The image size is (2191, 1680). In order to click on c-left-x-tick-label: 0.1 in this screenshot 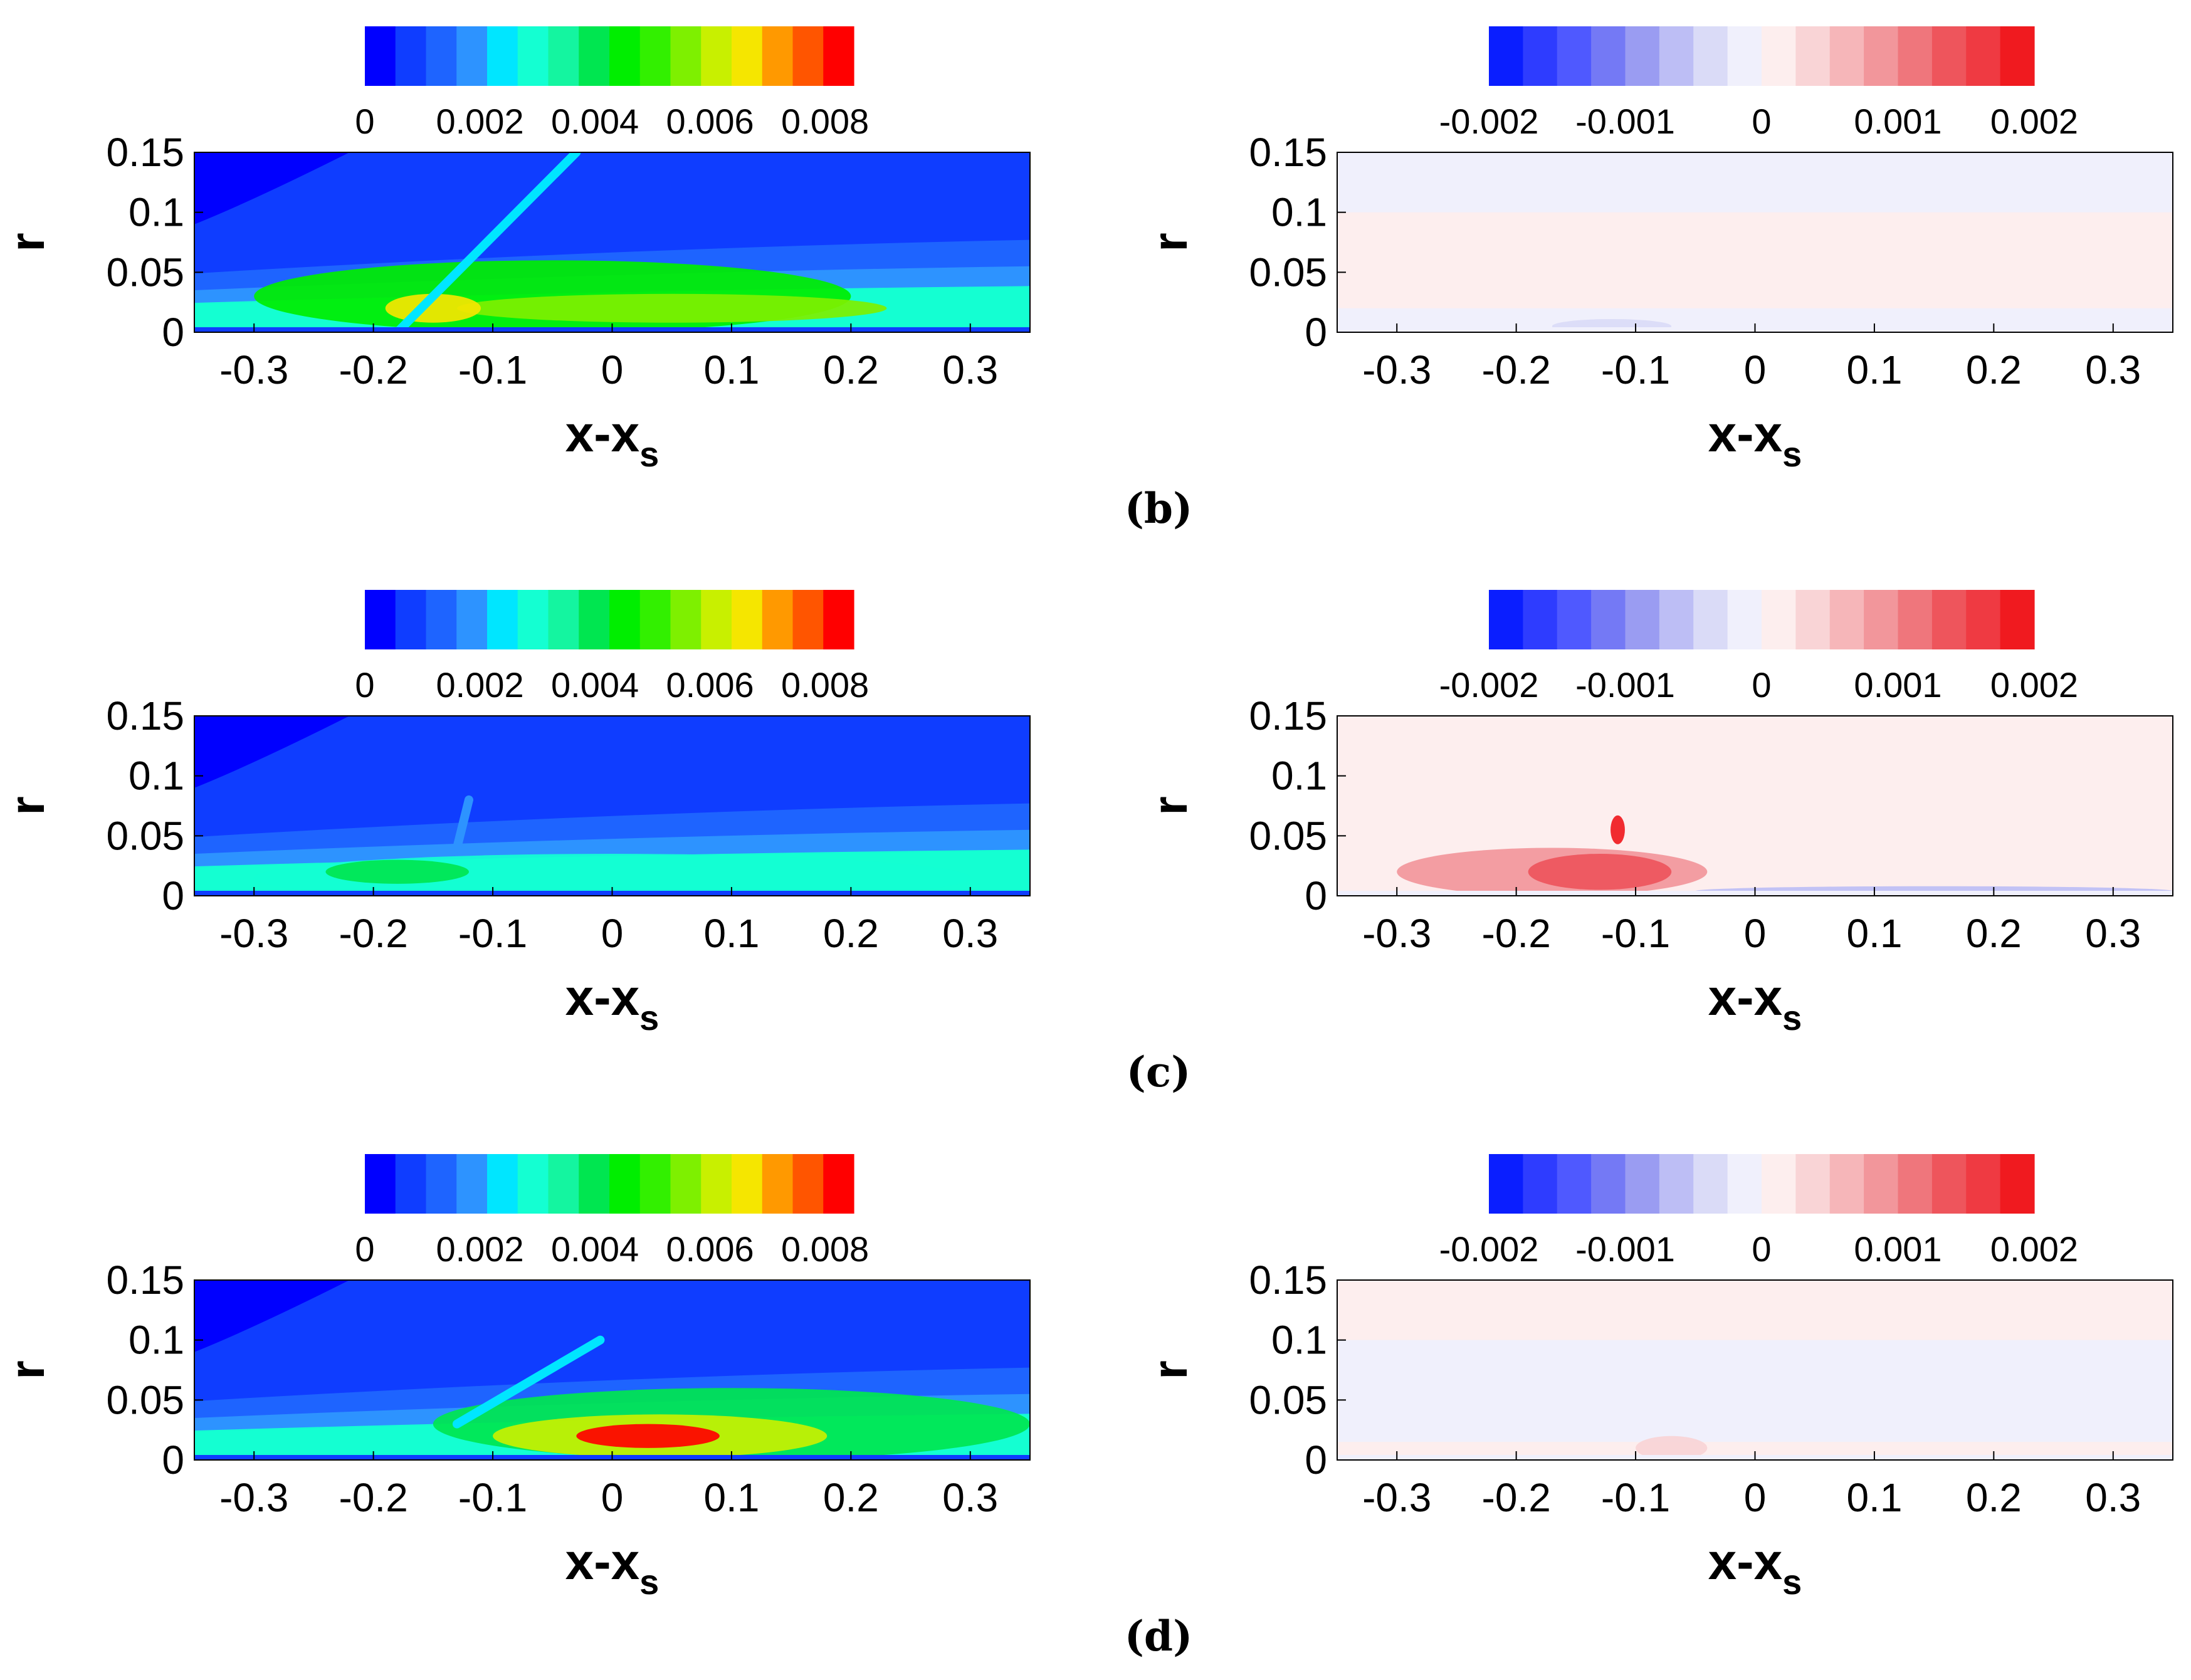, I will do `click(731, 934)`.